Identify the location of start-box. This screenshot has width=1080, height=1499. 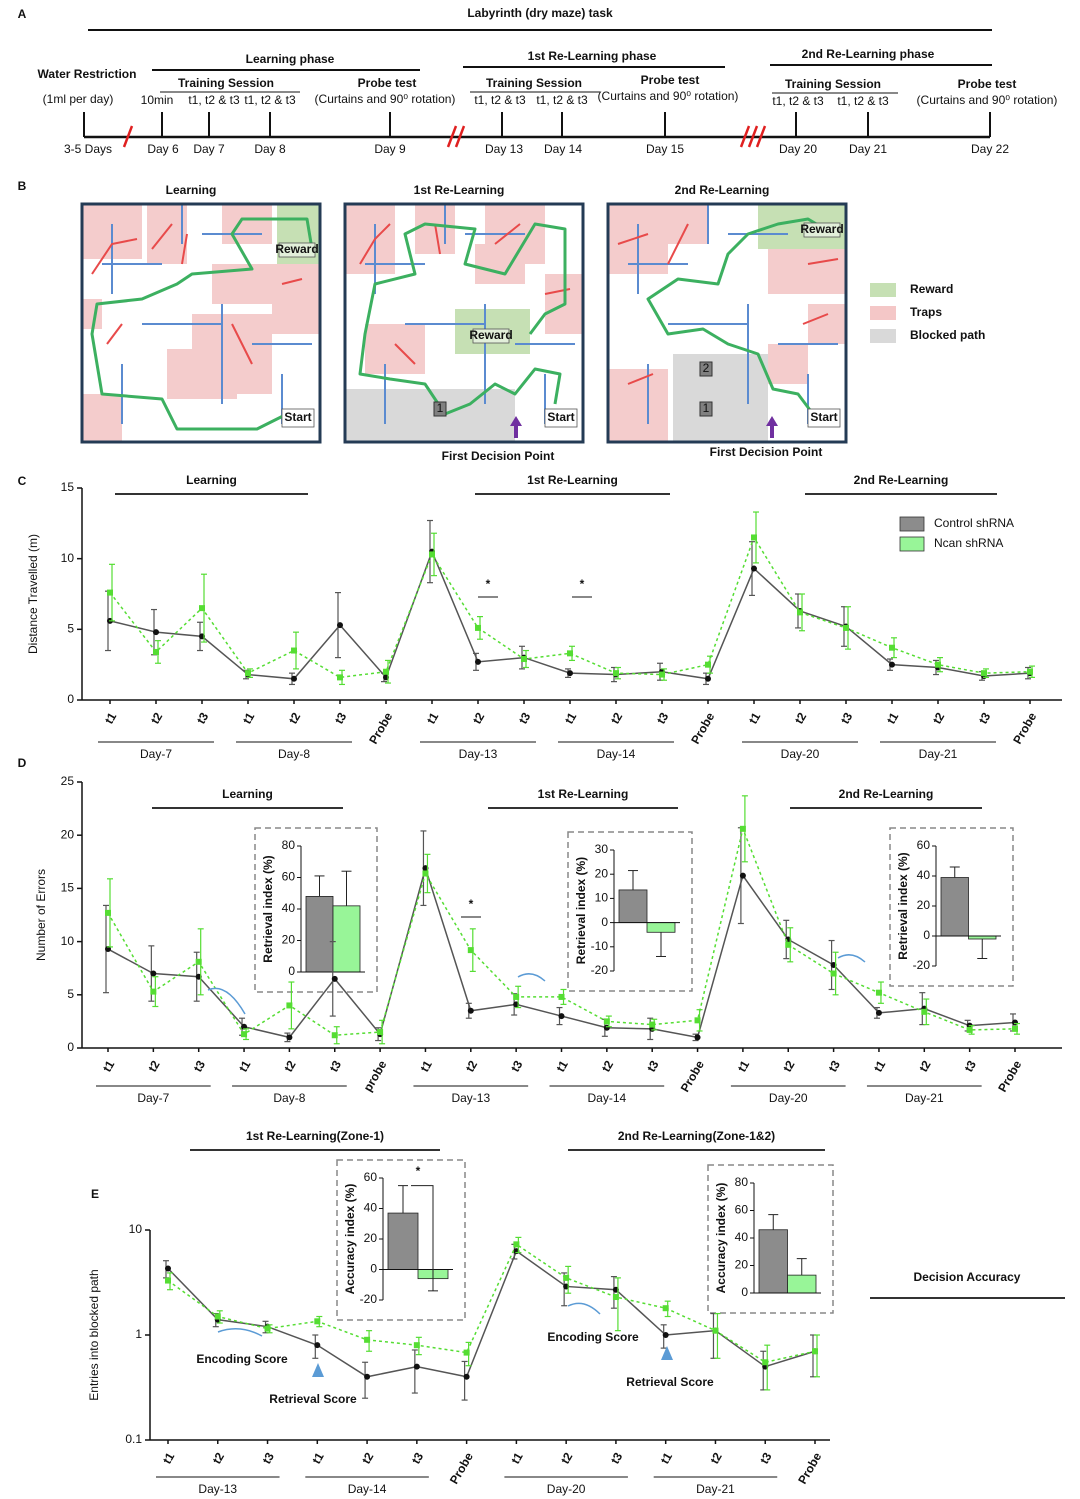
(298, 418).